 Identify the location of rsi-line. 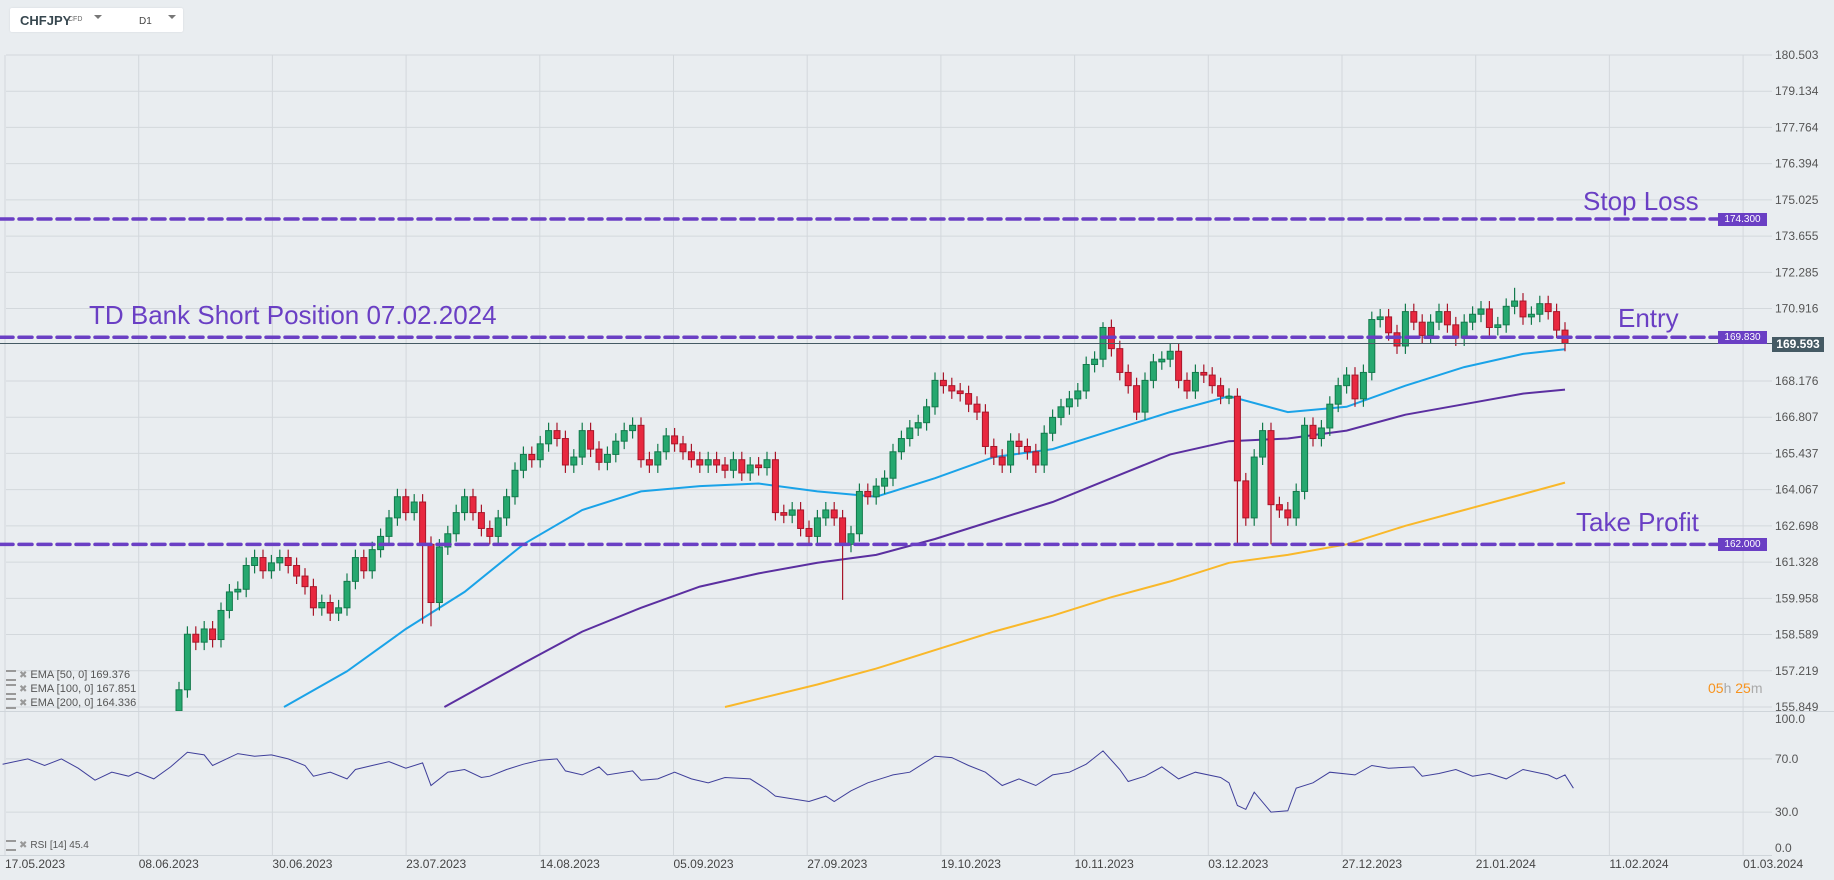
(788, 781).